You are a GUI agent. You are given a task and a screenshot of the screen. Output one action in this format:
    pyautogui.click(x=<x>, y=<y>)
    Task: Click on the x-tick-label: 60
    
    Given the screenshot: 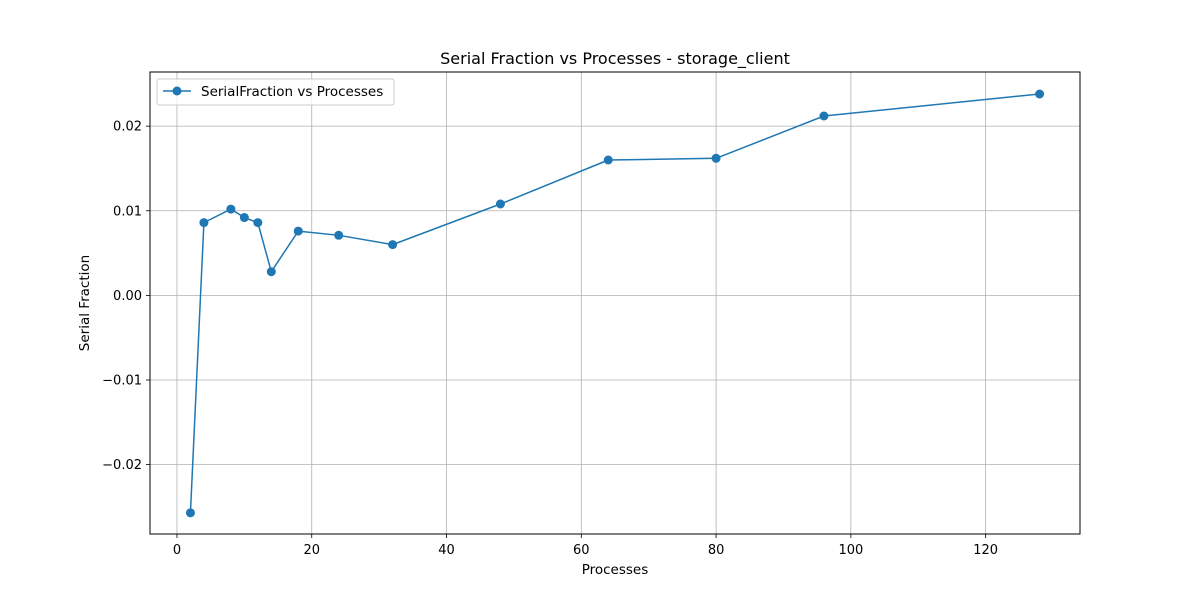 What is the action you would take?
    pyautogui.click(x=581, y=550)
    